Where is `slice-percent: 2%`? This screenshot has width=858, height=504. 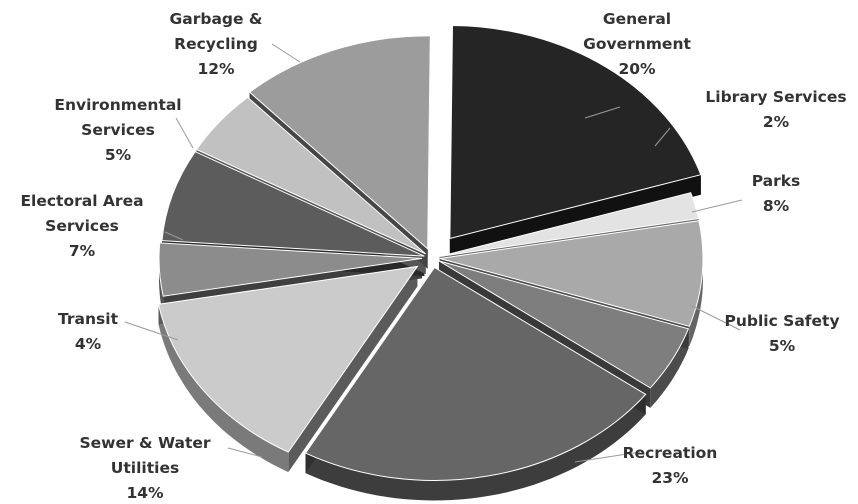 slice-percent: 2% is located at coordinates (776, 122).